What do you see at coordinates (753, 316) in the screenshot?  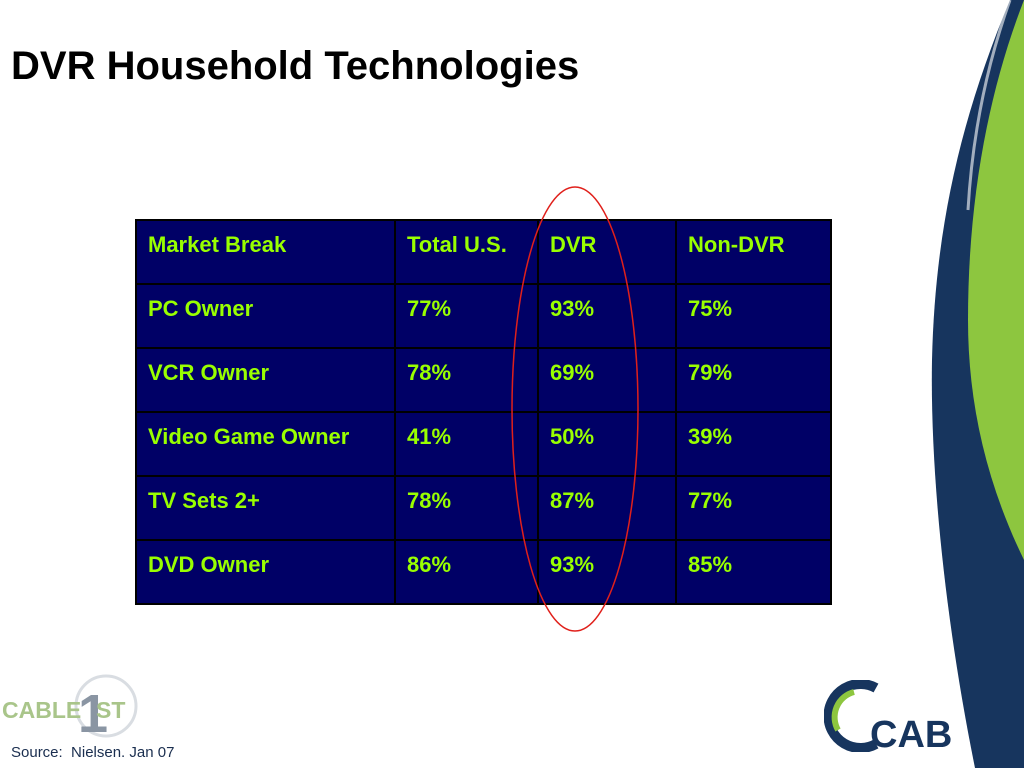 I see `table-cell: 75%` at bounding box center [753, 316].